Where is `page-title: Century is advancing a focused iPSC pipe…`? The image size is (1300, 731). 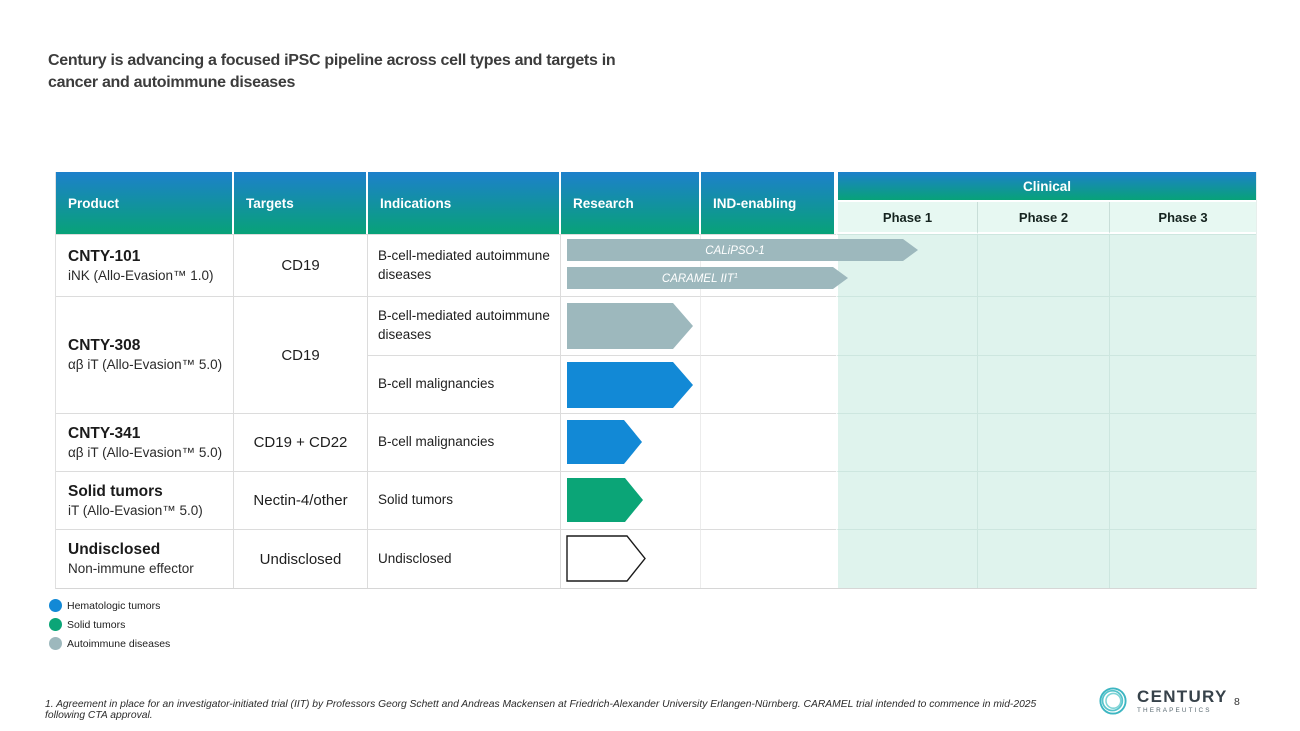
page-title: Century is advancing a focused iPSC pipe… is located at coordinates (653, 72).